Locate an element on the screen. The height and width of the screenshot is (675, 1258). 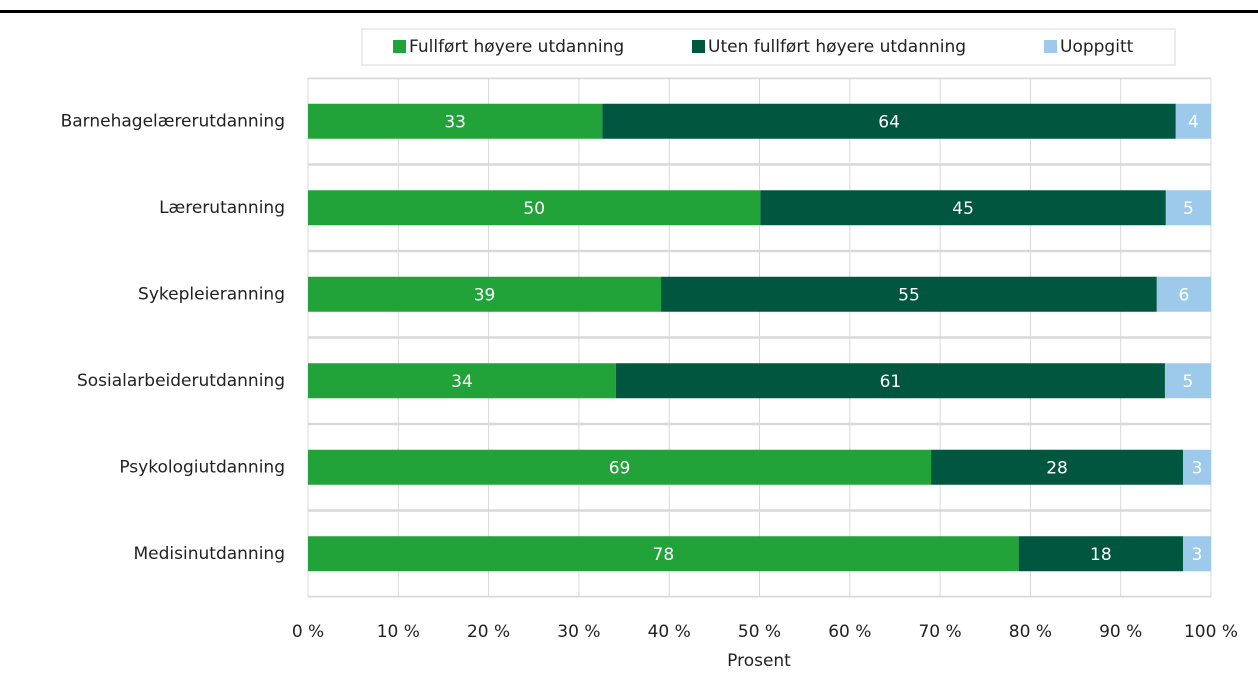
x-tick-label: 70 % is located at coordinates (939, 632).